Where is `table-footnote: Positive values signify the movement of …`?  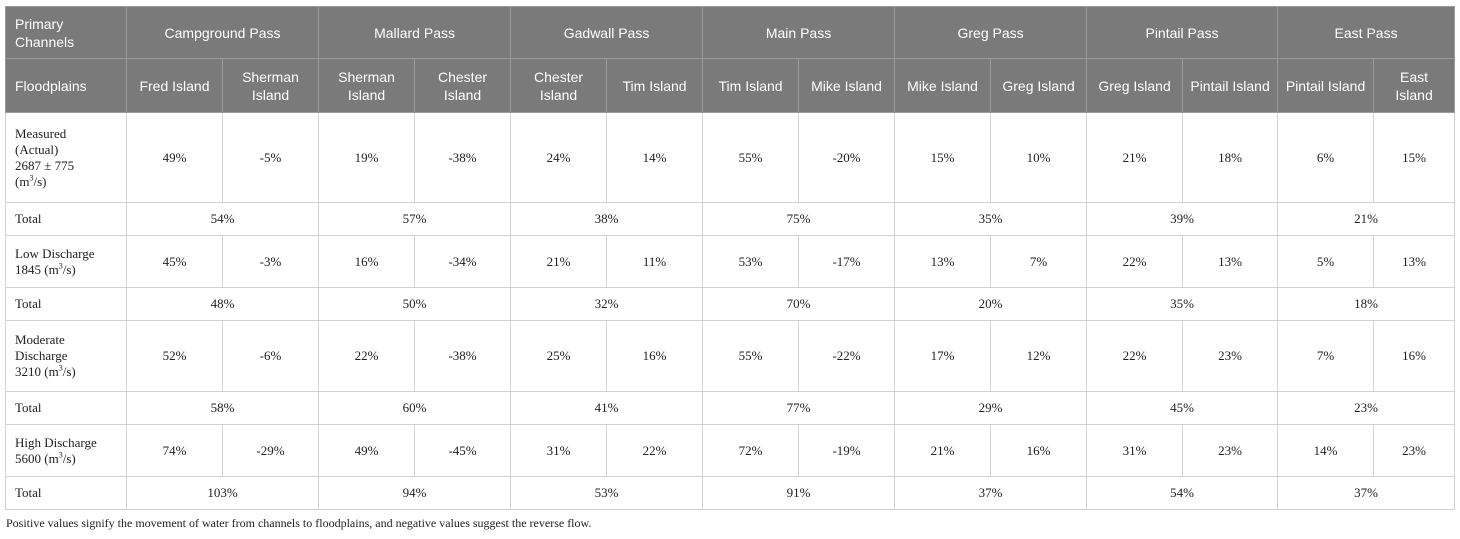
table-footnote: Positive values signify the movement of … is located at coordinates (299, 523).